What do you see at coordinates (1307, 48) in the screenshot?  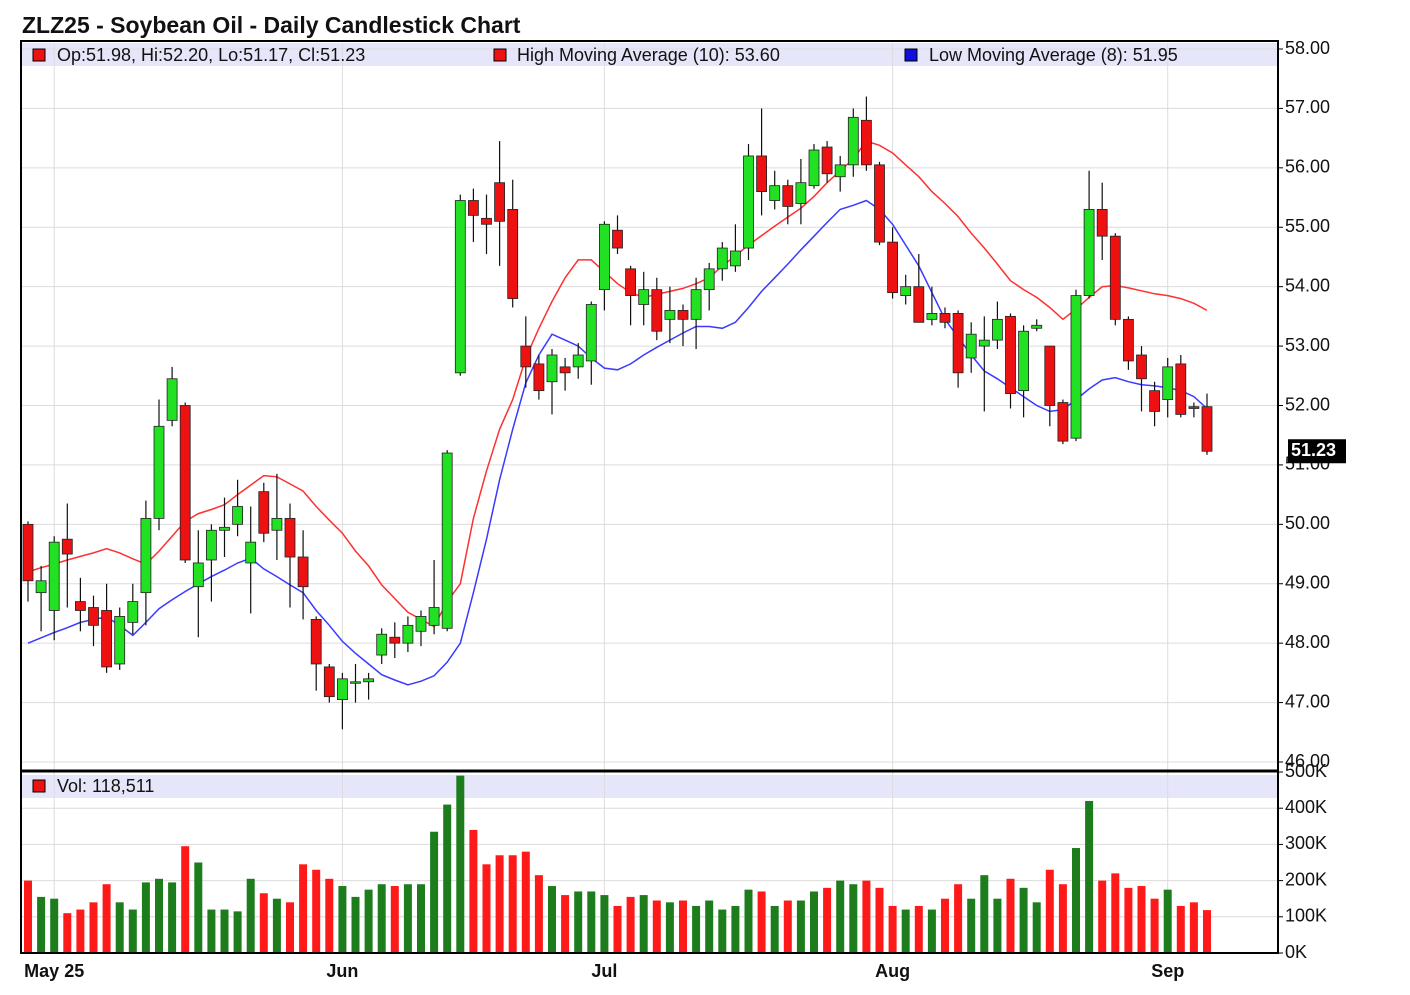 I see `y-tick-label: 58.00` at bounding box center [1307, 48].